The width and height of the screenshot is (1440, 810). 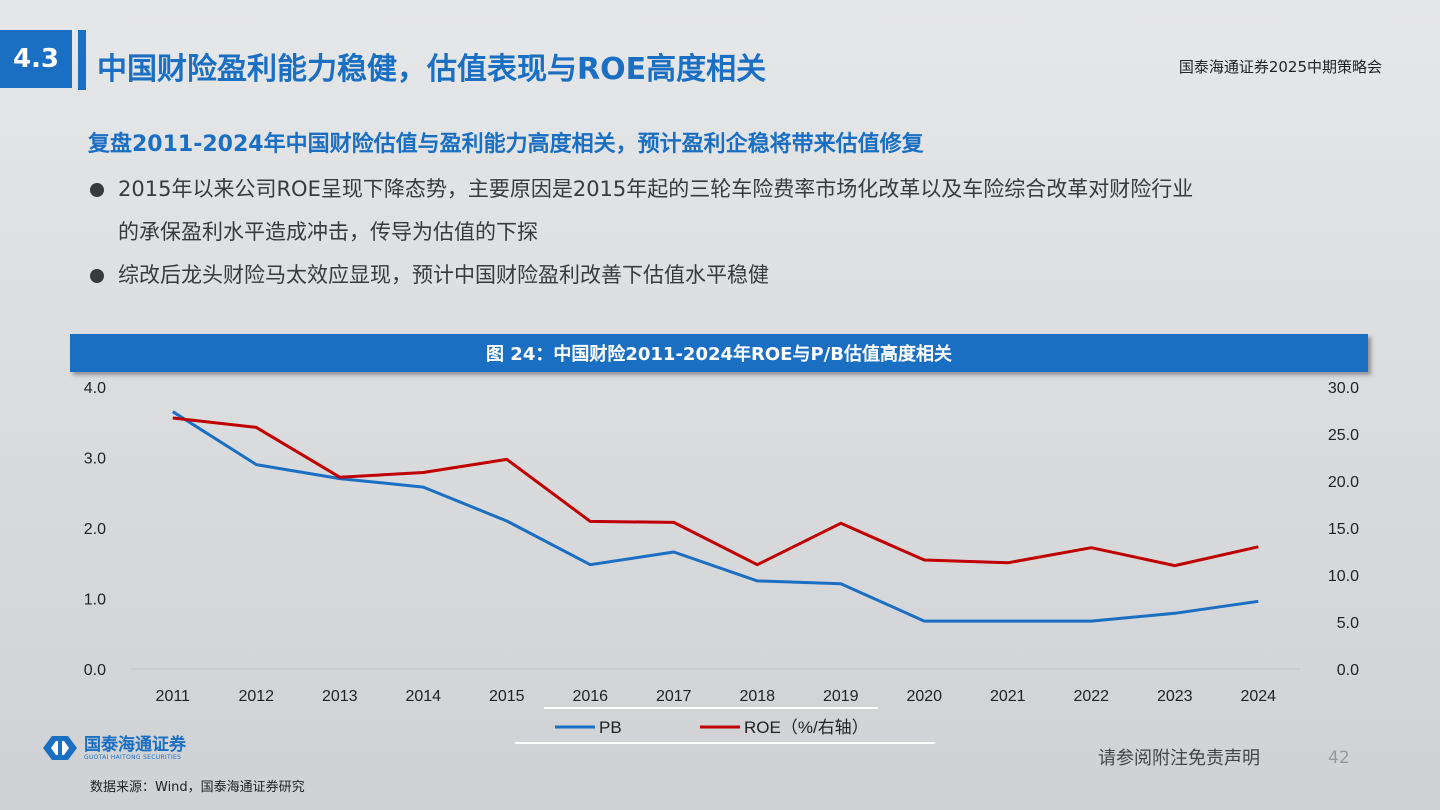 I want to click on x-tick-label: 2023, so click(x=1175, y=696).